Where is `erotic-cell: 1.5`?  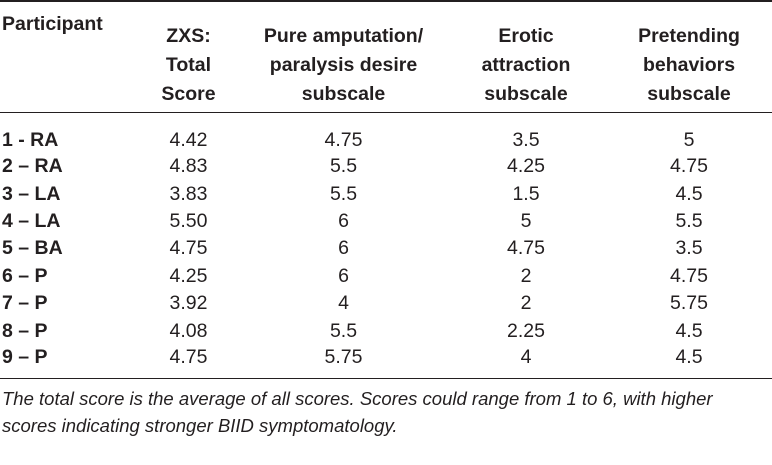 erotic-cell: 1.5 is located at coordinates (526, 193).